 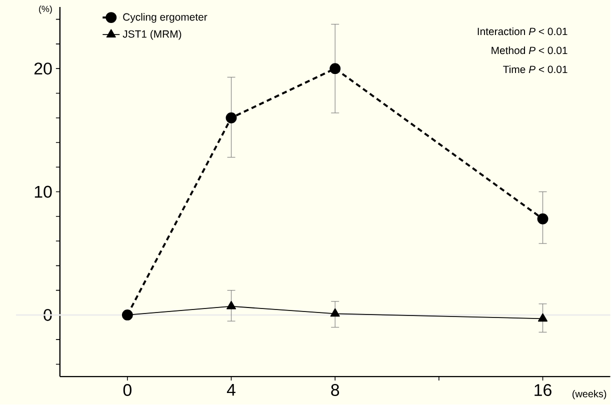 What do you see at coordinates (152, 35) in the screenshot?
I see `legend-label: JST1 (MRM)` at bounding box center [152, 35].